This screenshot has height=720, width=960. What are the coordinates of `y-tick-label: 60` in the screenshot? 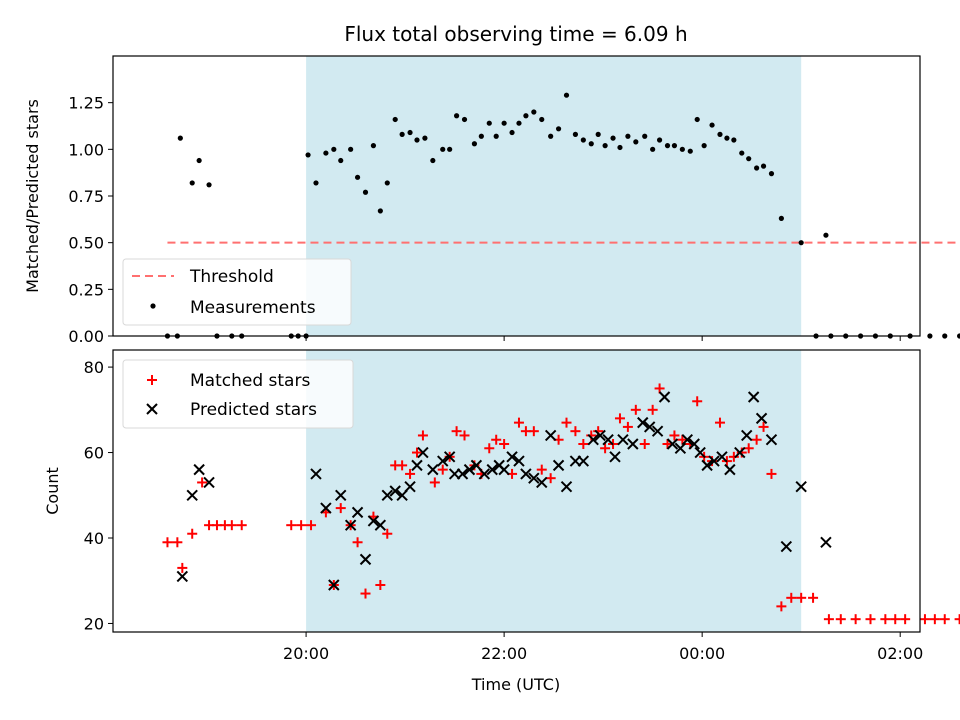 It's located at (94, 453).